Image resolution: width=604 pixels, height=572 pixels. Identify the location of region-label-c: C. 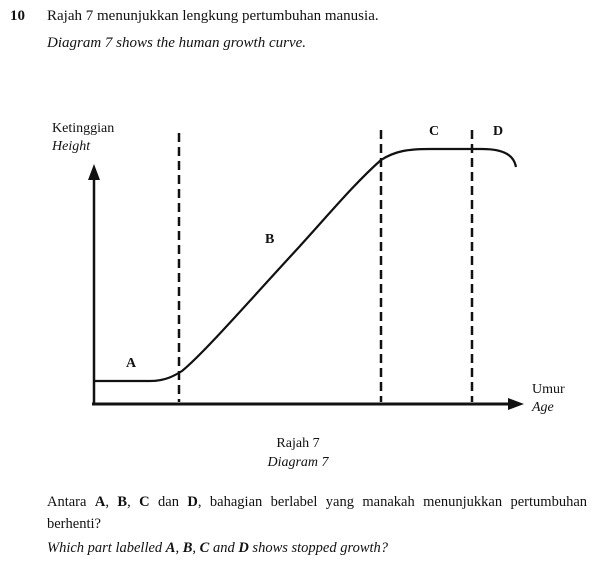
(434, 131).